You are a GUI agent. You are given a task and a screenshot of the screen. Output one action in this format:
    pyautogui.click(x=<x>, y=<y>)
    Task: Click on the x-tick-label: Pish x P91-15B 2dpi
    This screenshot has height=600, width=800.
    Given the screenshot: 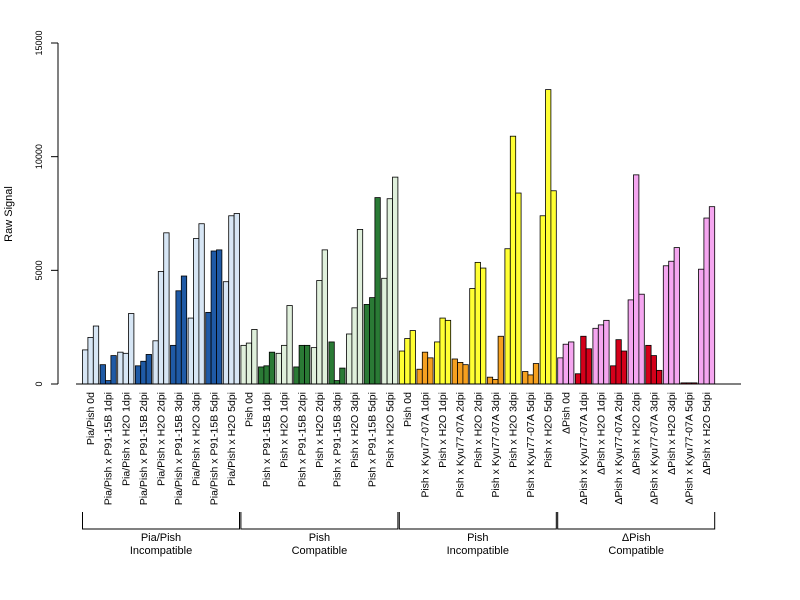 What is the action you would take?
    pyautogui.click(x=302, y=439)
    